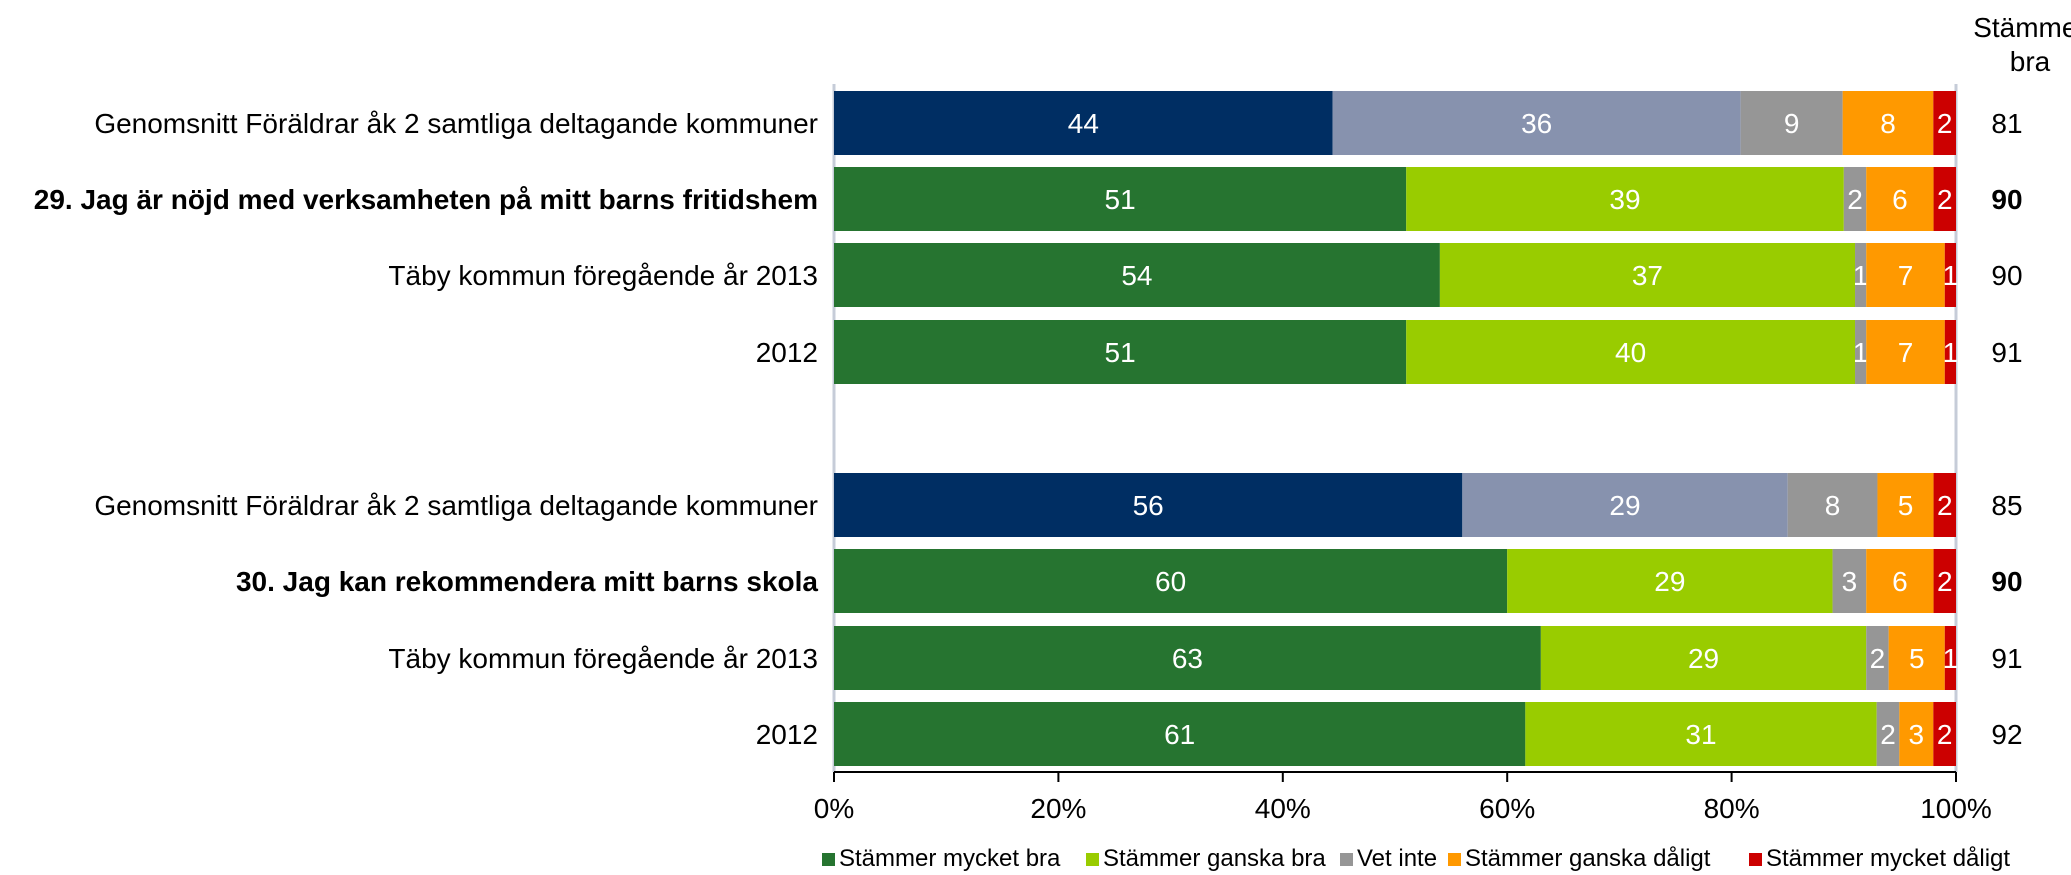 The image size is (2071, 875). What do you see at coordinates (1136, 275) in the screenshot?
I see `bar-value-label: 54` at bounding box center [1136, 275].